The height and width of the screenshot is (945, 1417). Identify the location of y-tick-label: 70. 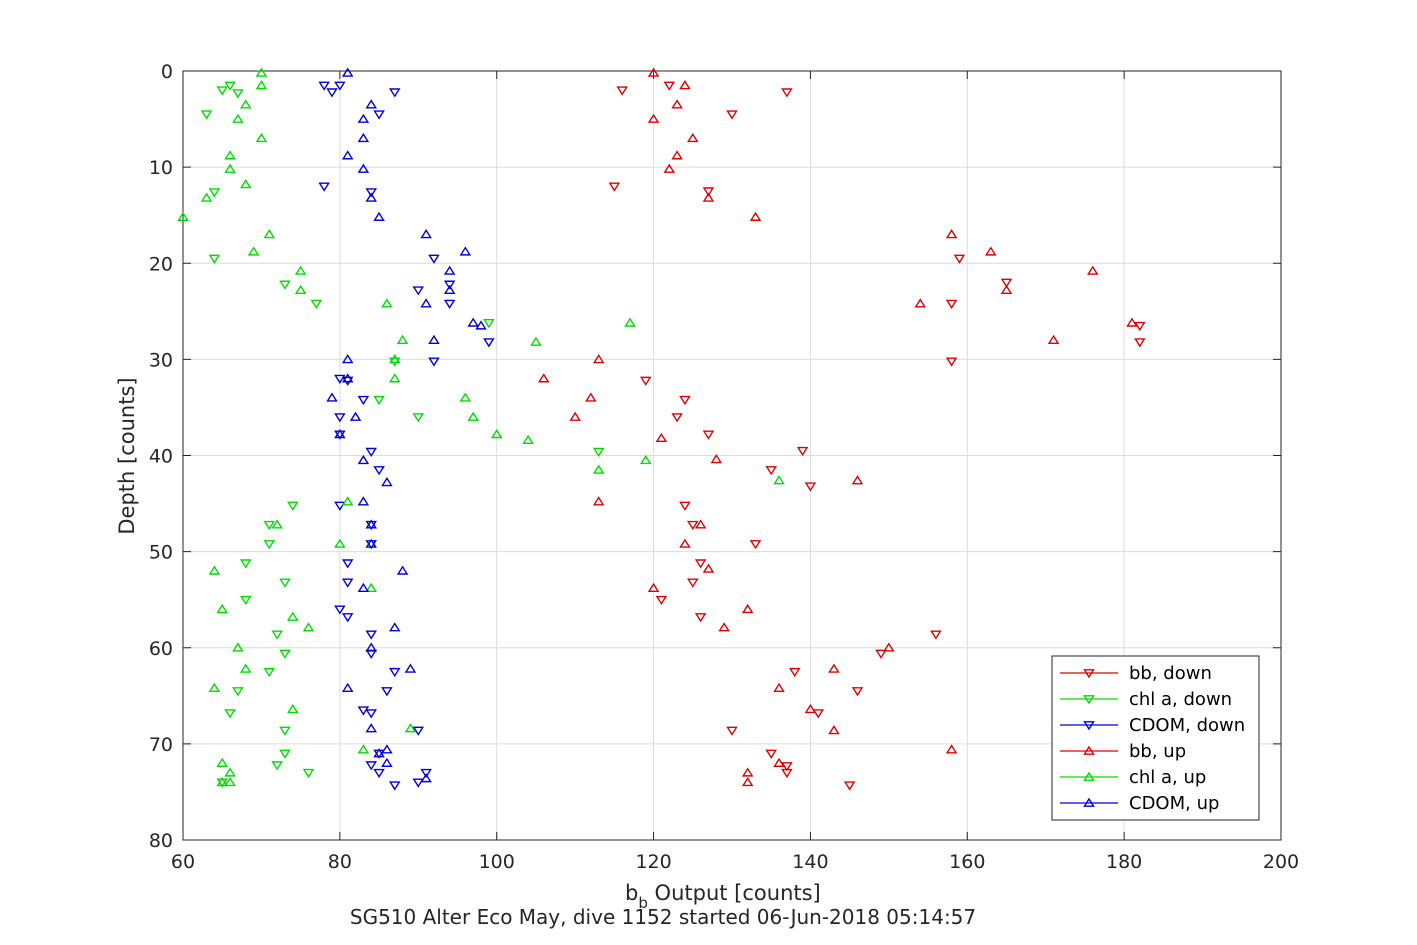
(161, 745).